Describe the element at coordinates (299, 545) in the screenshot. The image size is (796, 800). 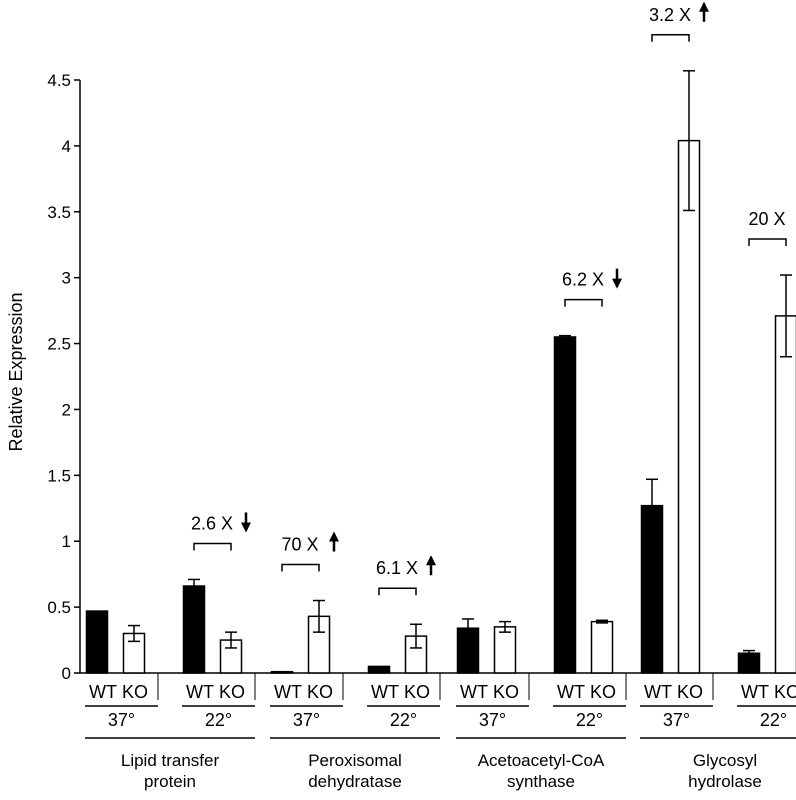
I see `fold-change-label: 70 X` at that location.